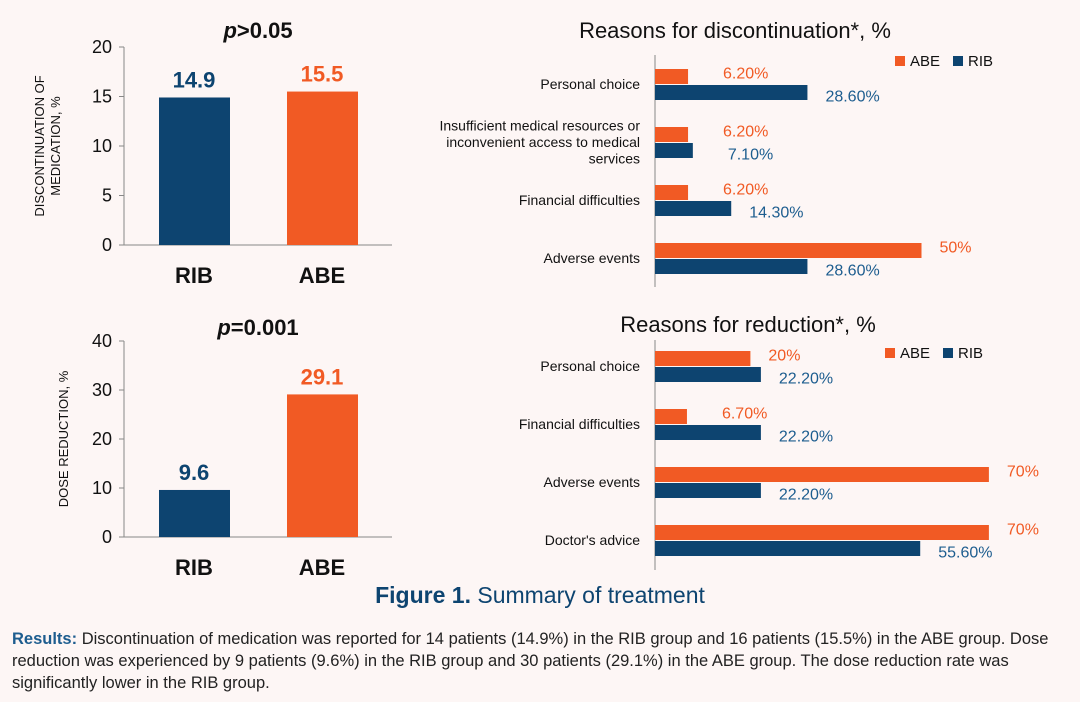  Describe the element at coordinates (194, 79) in the screenshot. I see `data-label: 14.9` at that location.